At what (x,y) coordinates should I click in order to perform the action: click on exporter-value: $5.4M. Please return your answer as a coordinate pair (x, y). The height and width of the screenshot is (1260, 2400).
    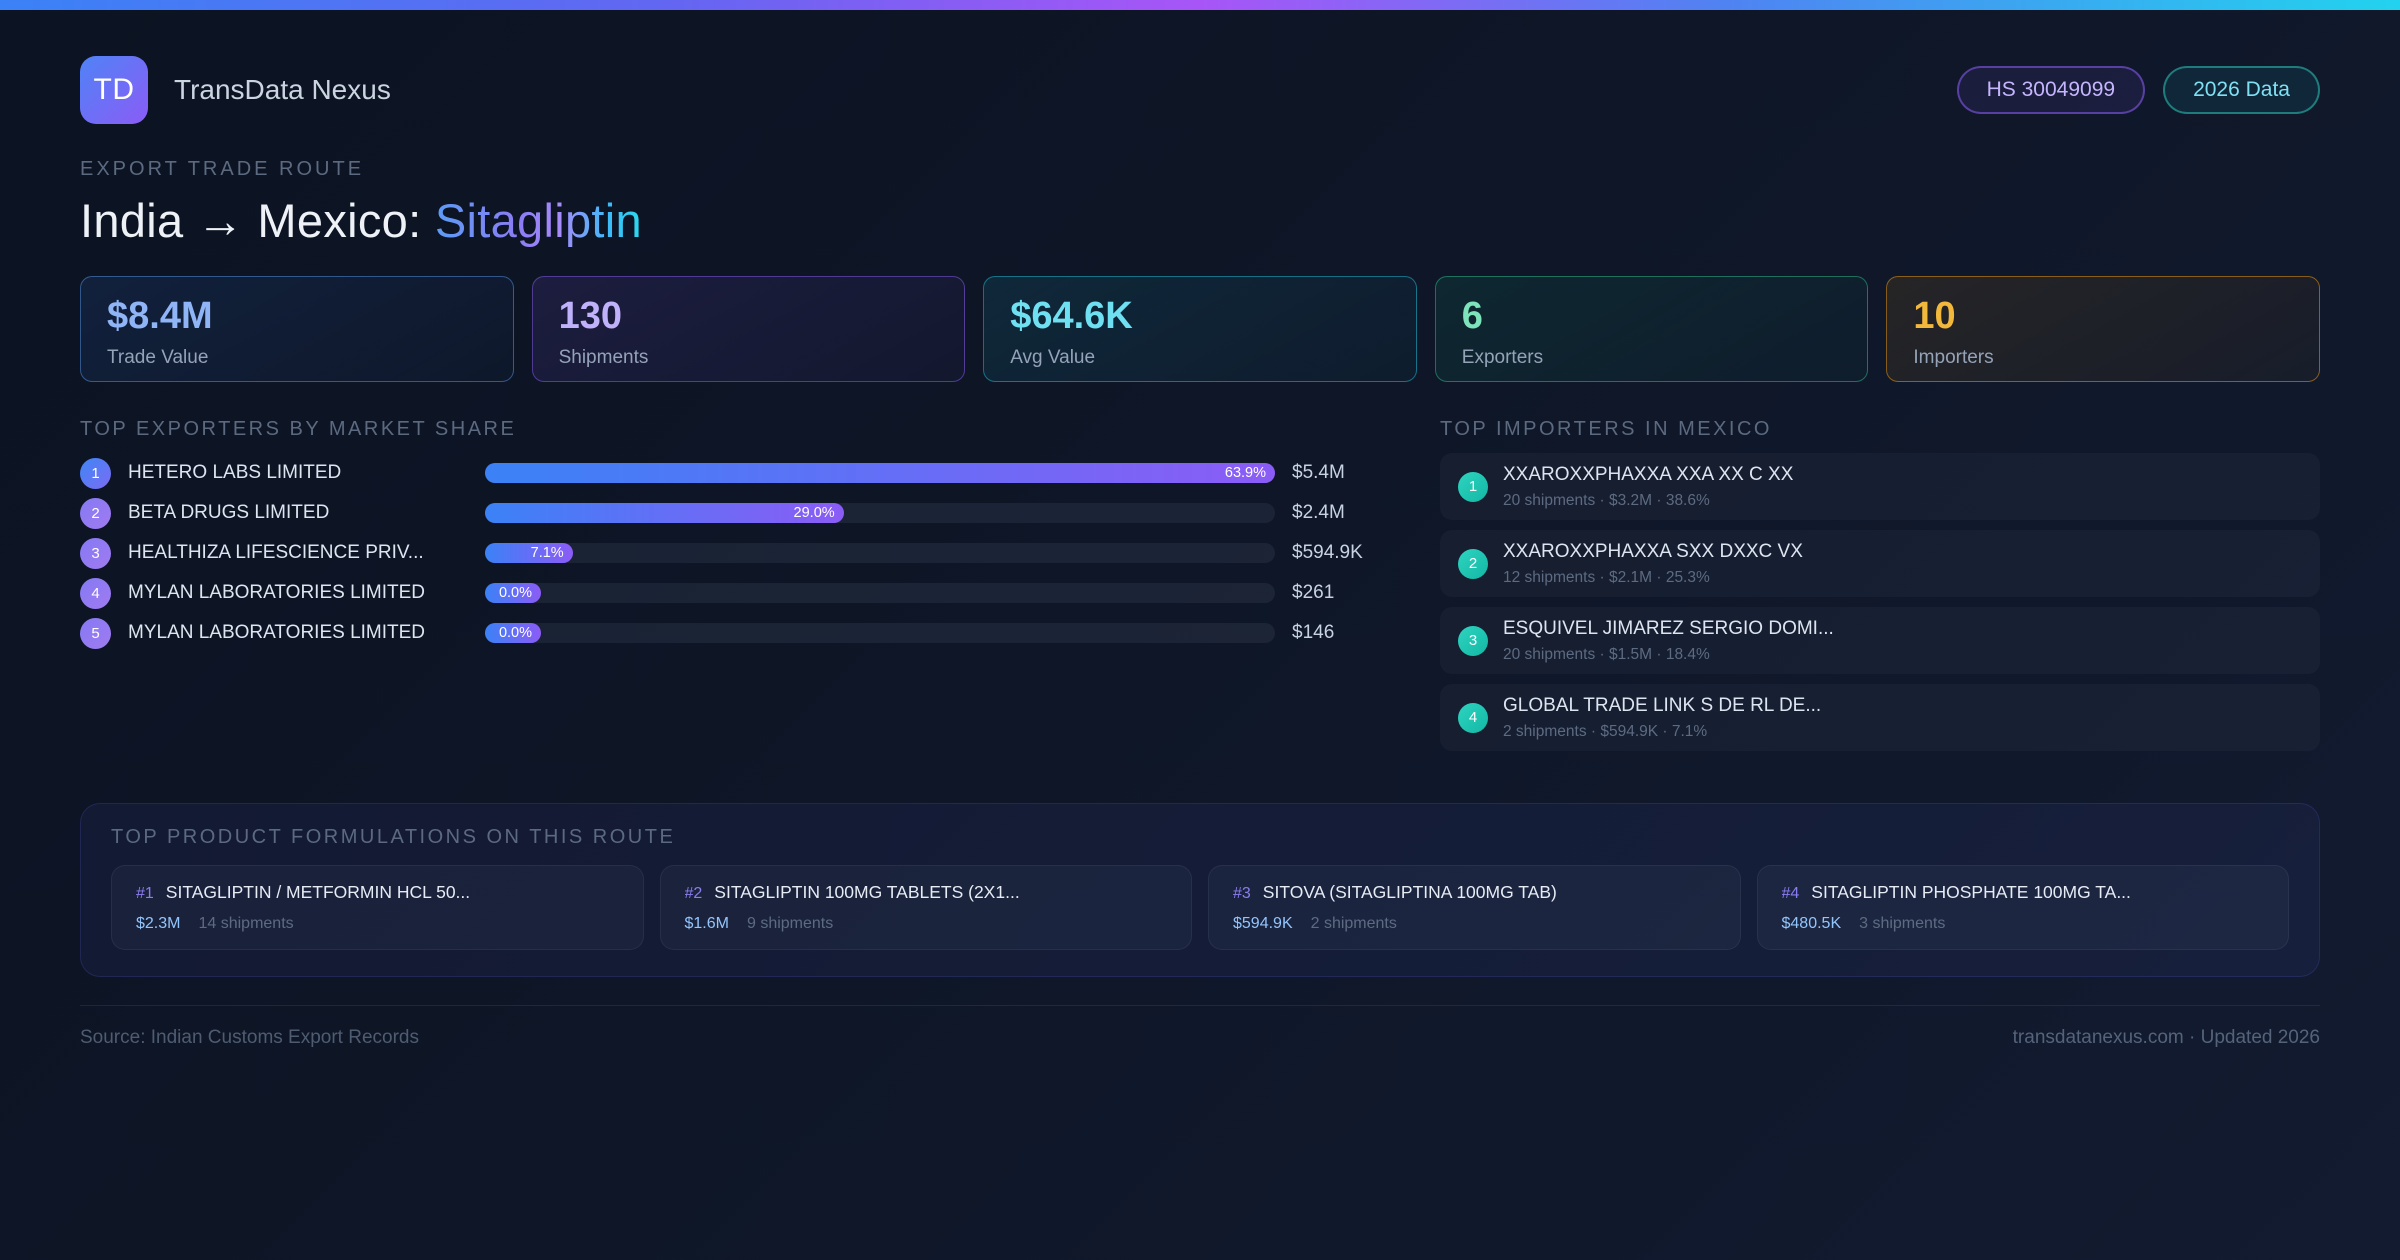
    Looking at the image, I should click on (1318, 472).